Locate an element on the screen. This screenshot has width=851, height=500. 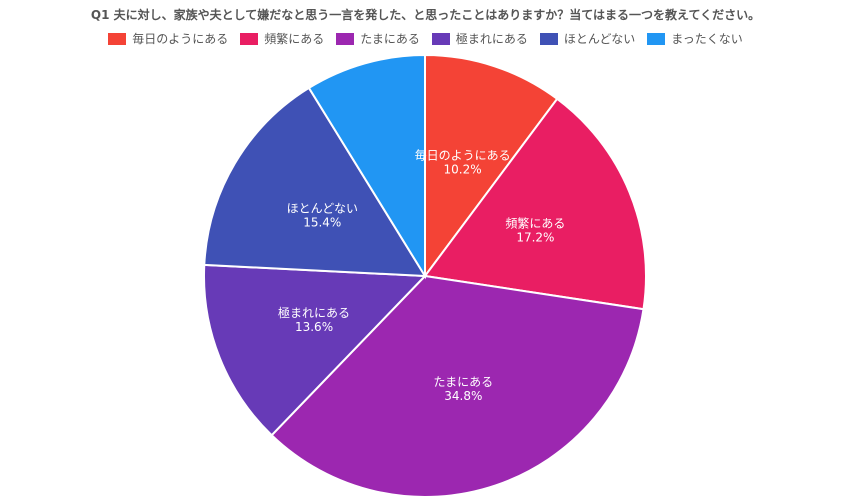
legend-item-3: 極まれにある is located at coordinates (479, 38).